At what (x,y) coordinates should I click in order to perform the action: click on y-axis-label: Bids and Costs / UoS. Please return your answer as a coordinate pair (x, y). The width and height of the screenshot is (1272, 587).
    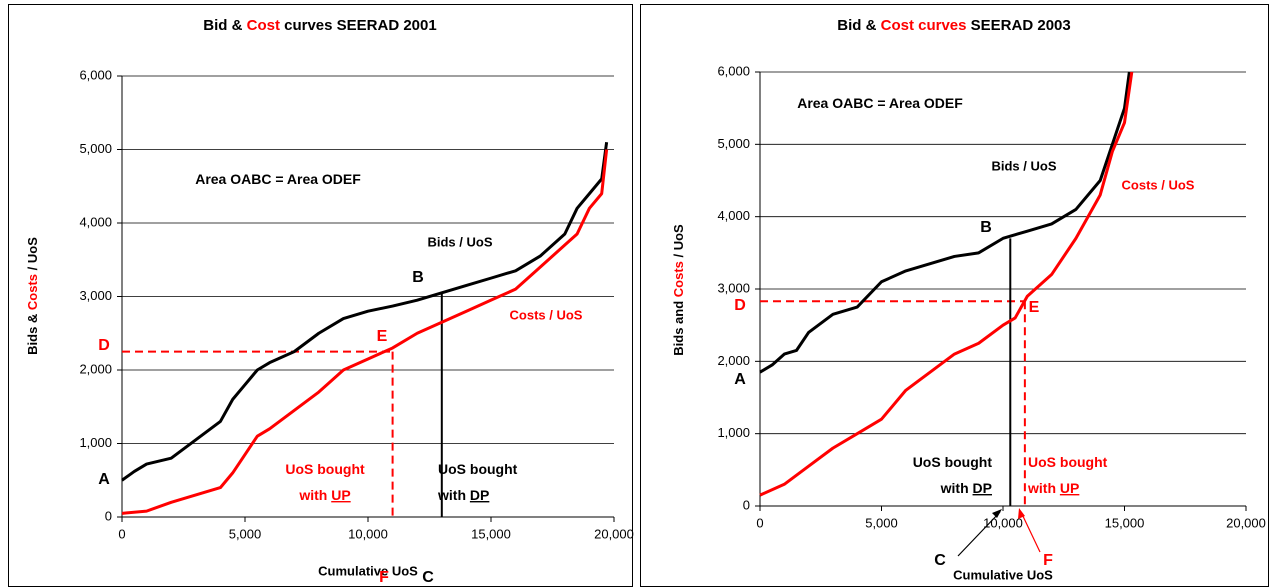
    Looking at the image, I should click on (678, 290).